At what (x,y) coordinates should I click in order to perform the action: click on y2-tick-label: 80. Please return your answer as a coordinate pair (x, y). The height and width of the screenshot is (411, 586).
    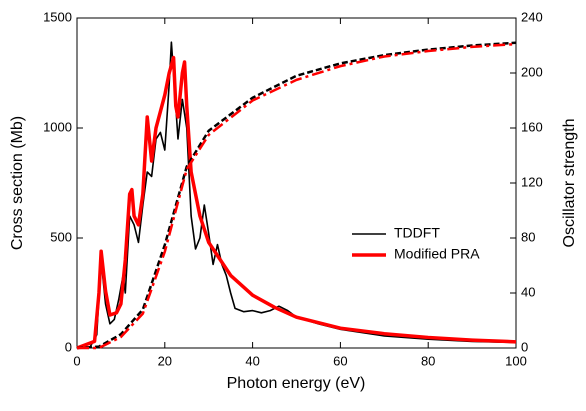
    Looking at the image, I should click on (528, 236).